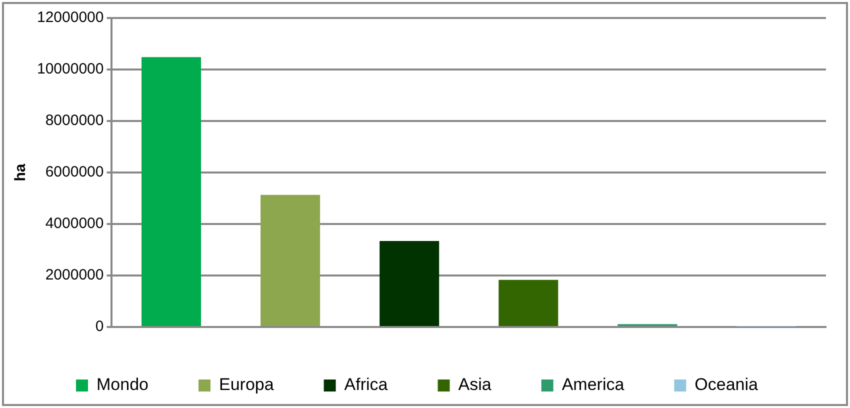 The height and width of the screenshot is (408, 850). I want to click on legend-label: Africa, so click(366, 384).